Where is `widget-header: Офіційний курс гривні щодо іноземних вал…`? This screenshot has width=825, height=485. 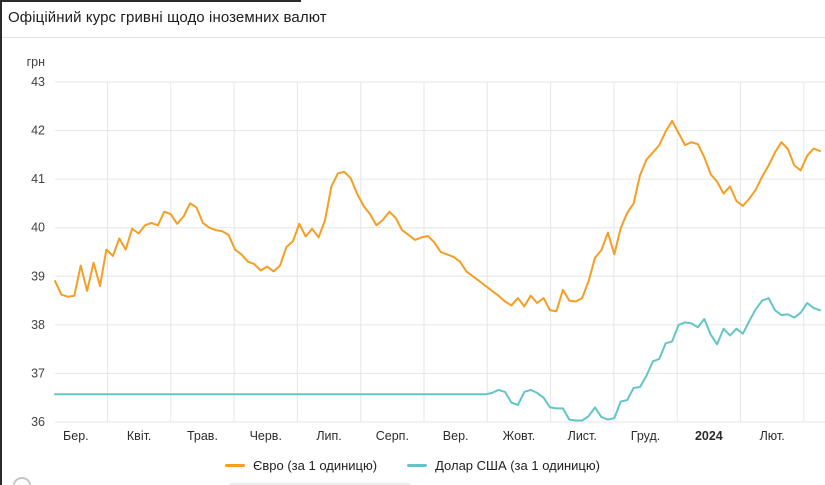 widget-header: Офіційний курс гривні щодо іноземних вал… is located at coordinates (412, 19).